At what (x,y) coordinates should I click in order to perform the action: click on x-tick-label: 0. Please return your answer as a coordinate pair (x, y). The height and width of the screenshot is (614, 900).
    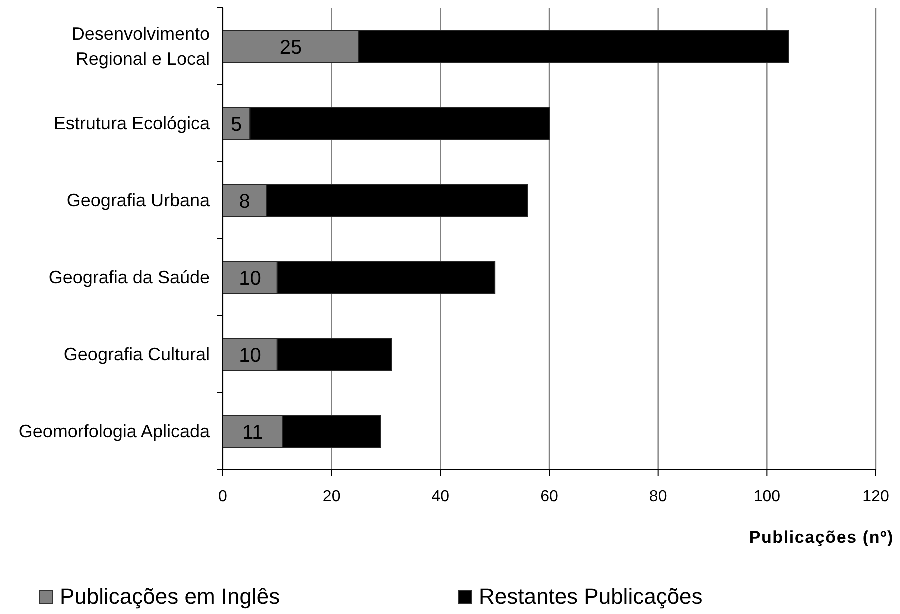
    Looking at the image, I should click on (223, 497).